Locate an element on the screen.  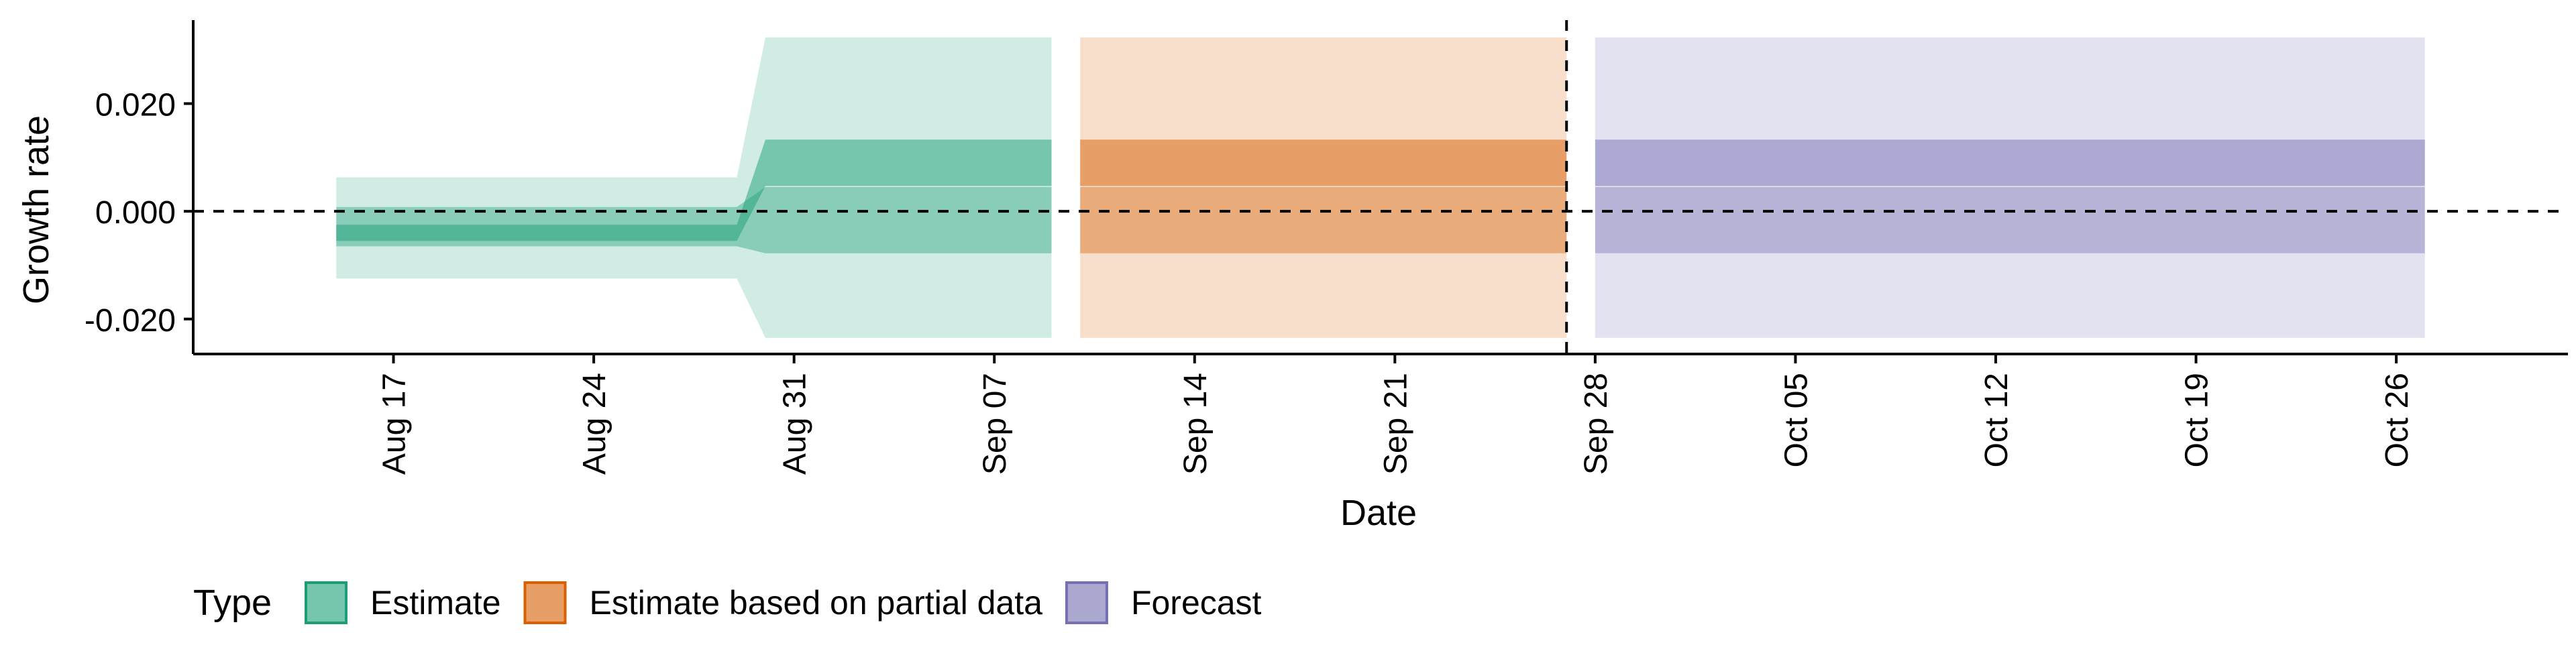
legend-label: Forecast is located at coordinates (1196, 603).